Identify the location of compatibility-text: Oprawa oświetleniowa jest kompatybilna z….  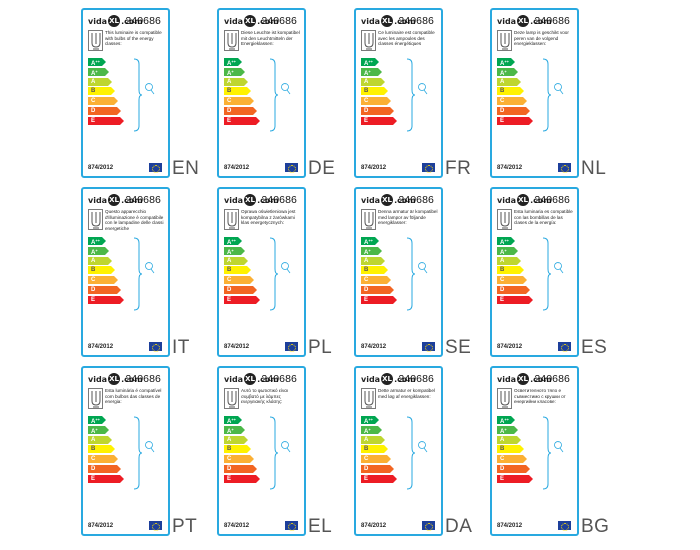
(268, 217).